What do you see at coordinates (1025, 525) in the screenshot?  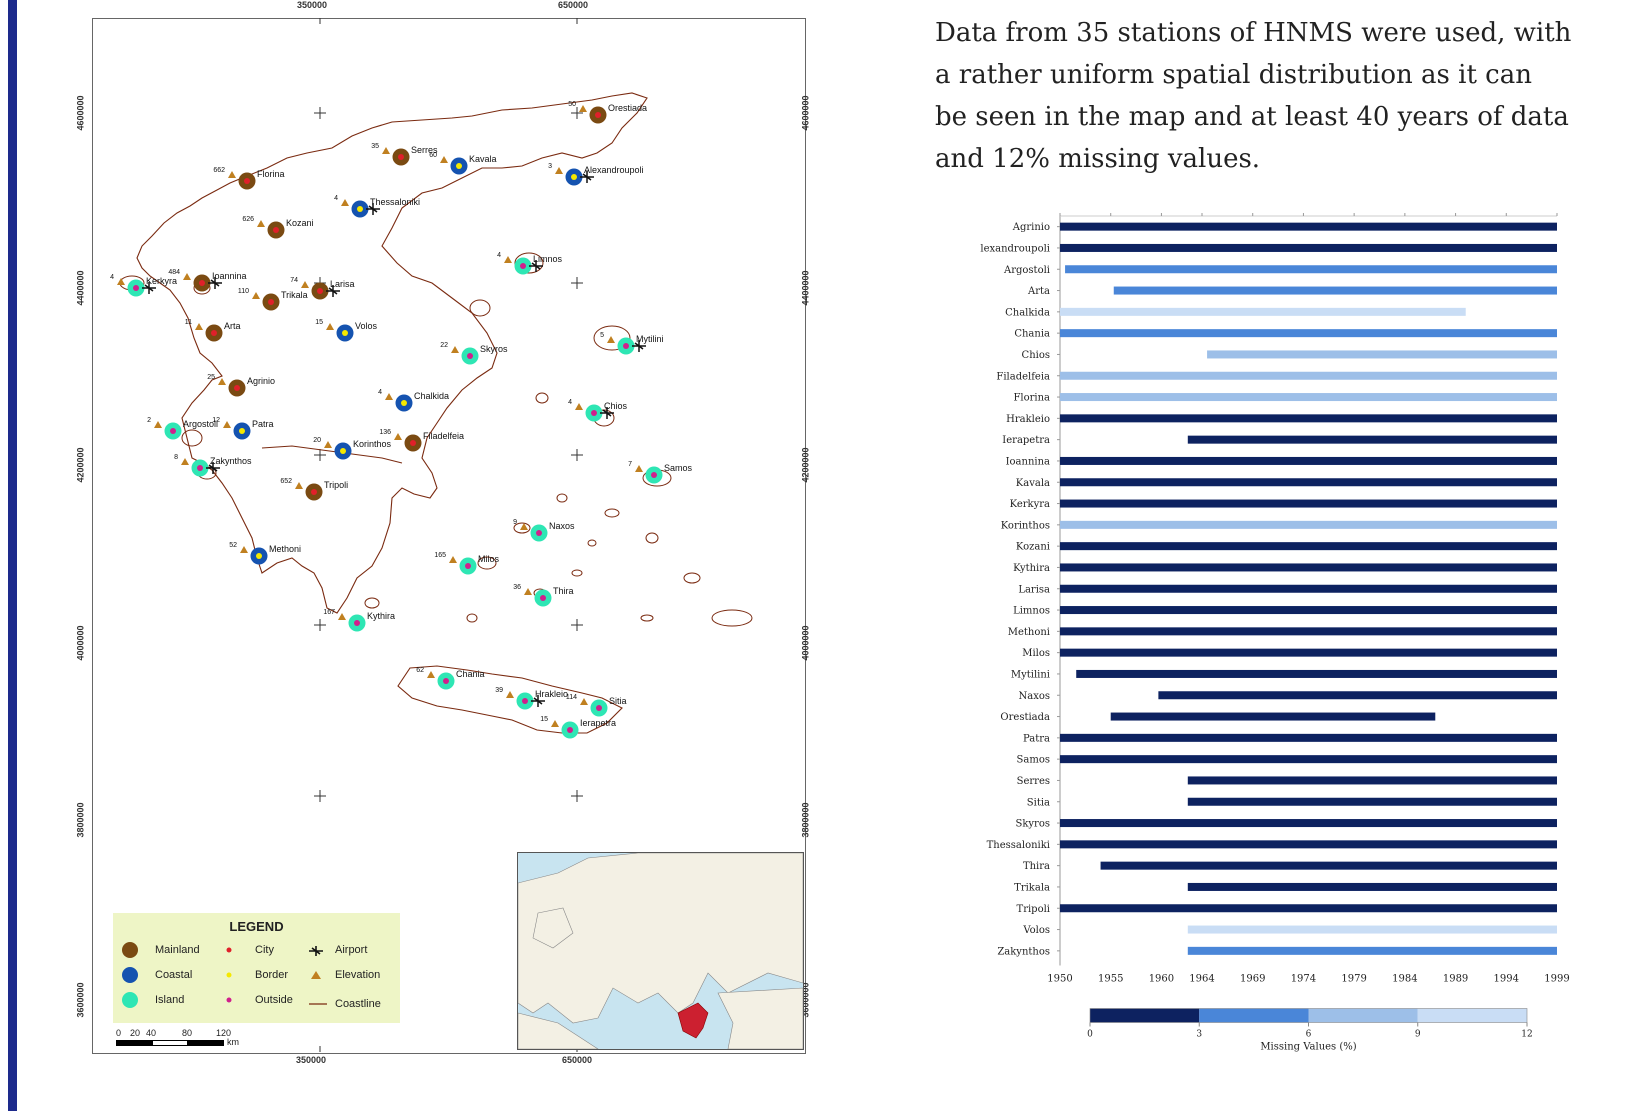 I see `station-tick-label: Korinthos` at bounding box center [1025, 525].